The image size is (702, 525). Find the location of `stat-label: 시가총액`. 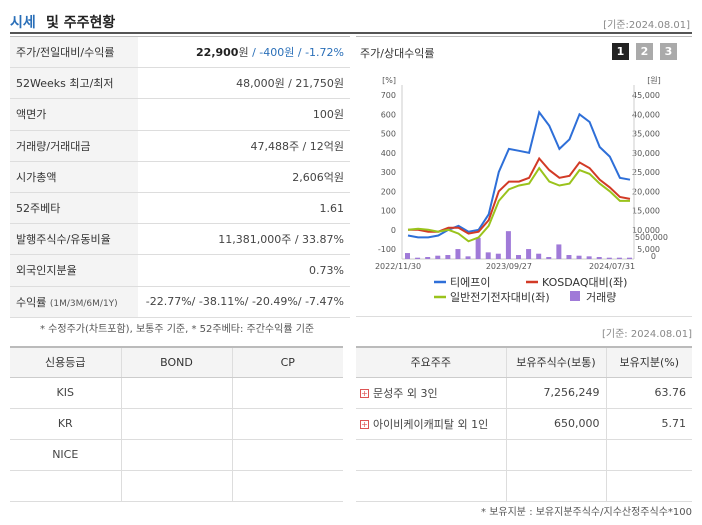

stat-label: 시가총액 is located at coordinates (74, 177).